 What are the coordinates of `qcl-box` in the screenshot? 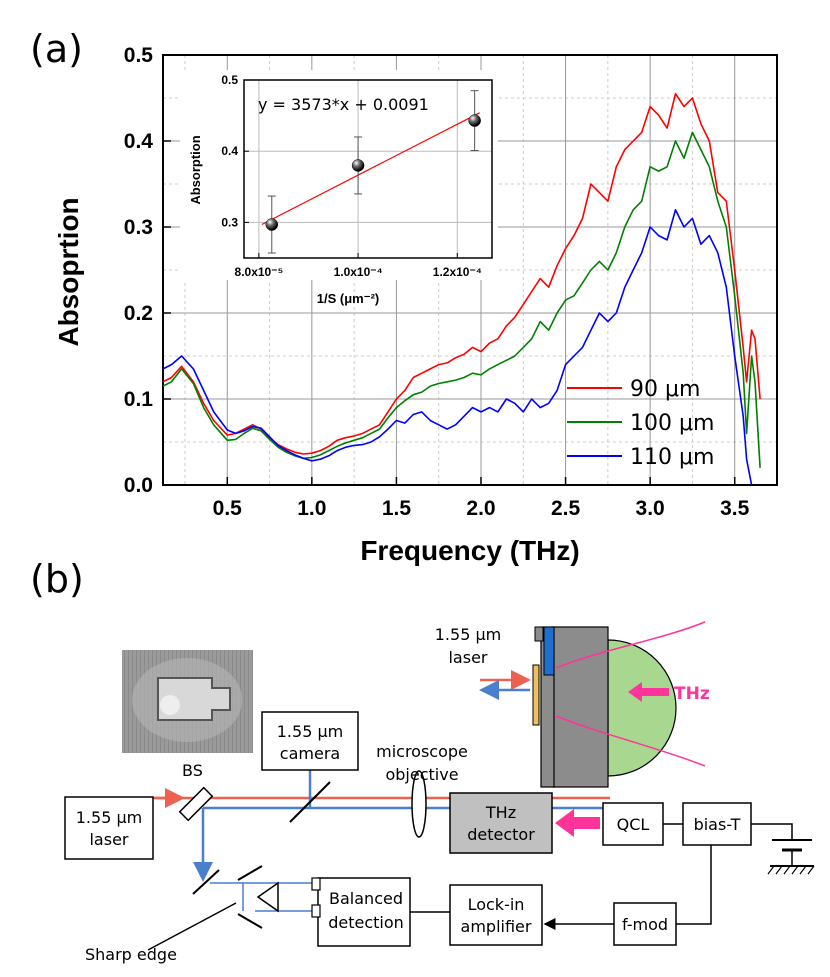 It's located at (633, 824).